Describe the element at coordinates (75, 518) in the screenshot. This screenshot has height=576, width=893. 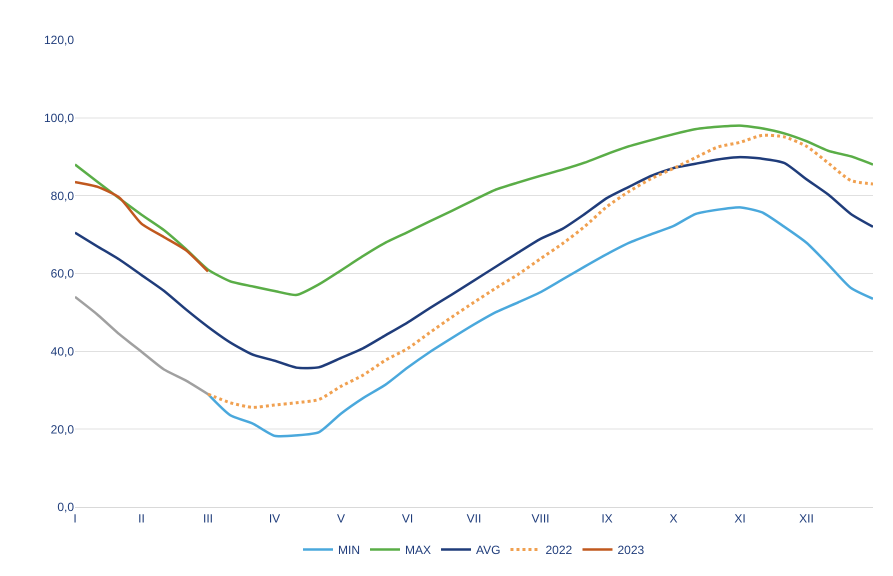
I see `x-tick-label: I` at that location.